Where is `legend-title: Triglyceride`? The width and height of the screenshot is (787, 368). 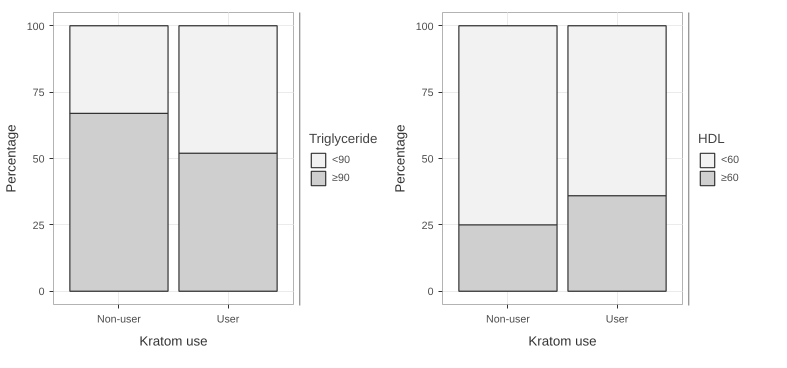 legend-title: Triglyceride is located at coordinates (343, 138).